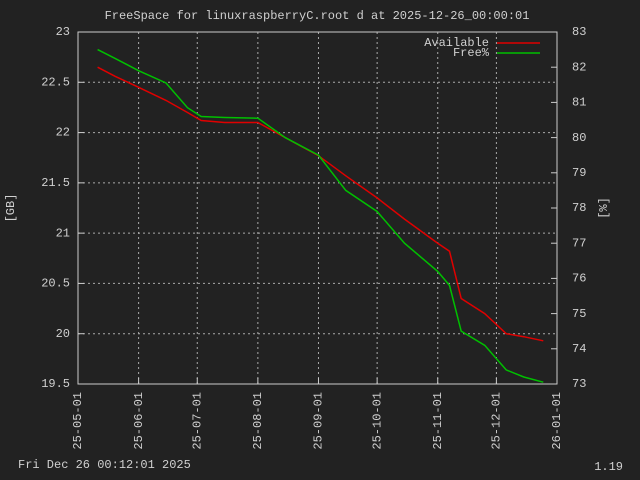 The height and width of the screenshot is (480, 640). Describe the element at coordinates (579, 208) in the screenshot. I see `y2-tick-label: 78` at that location.